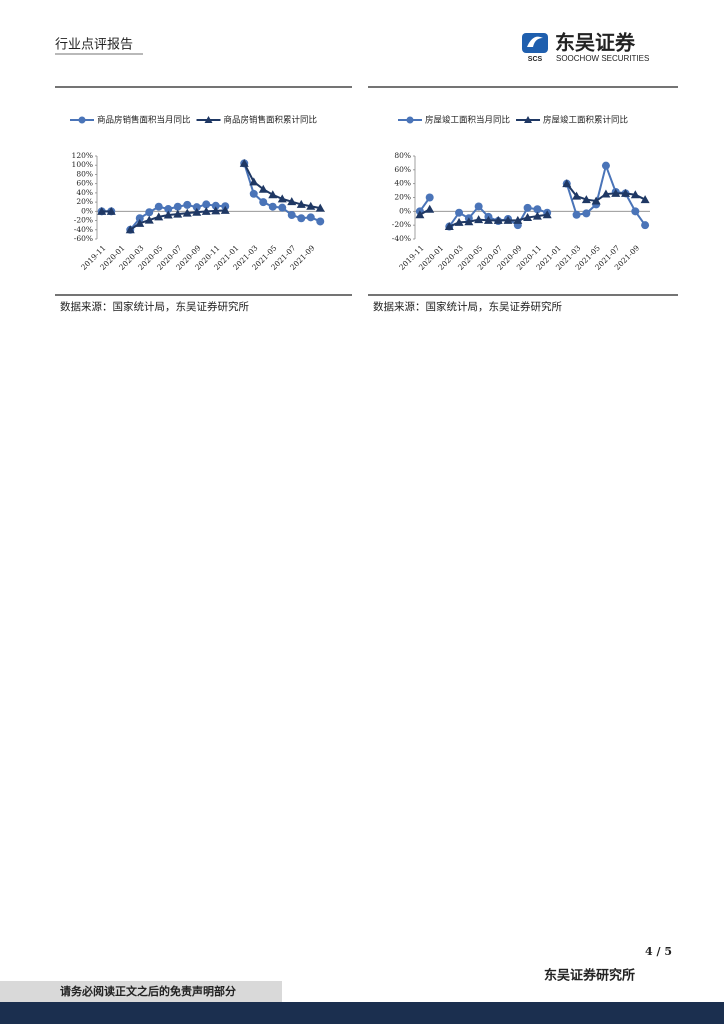  I want to click on y-tick-label: 0%, so click(87, 210).